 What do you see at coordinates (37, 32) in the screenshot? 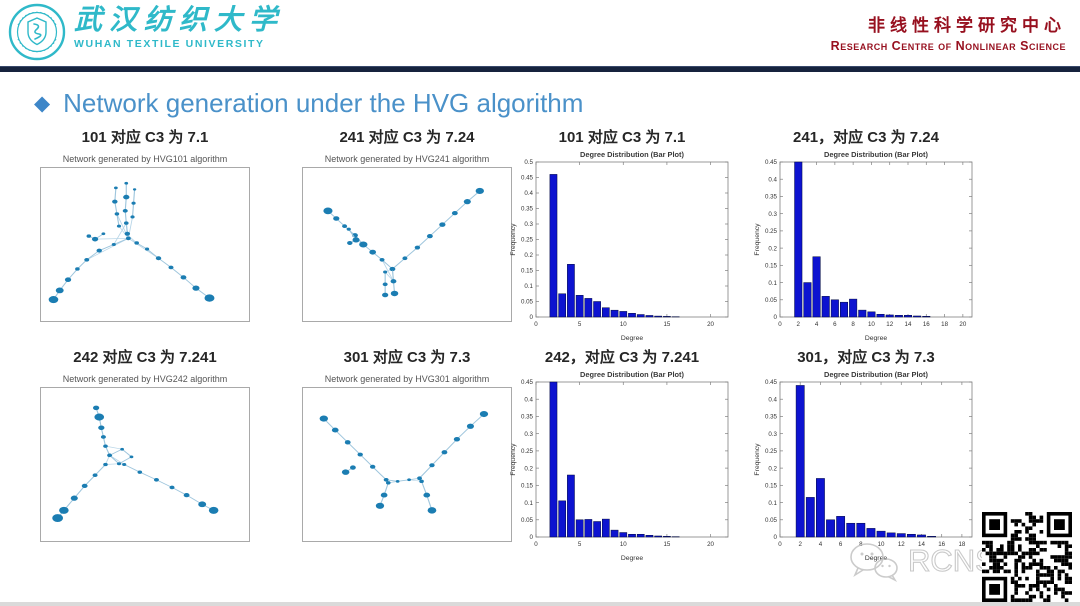
I see `university-logo` at bounding box center [37, 32].